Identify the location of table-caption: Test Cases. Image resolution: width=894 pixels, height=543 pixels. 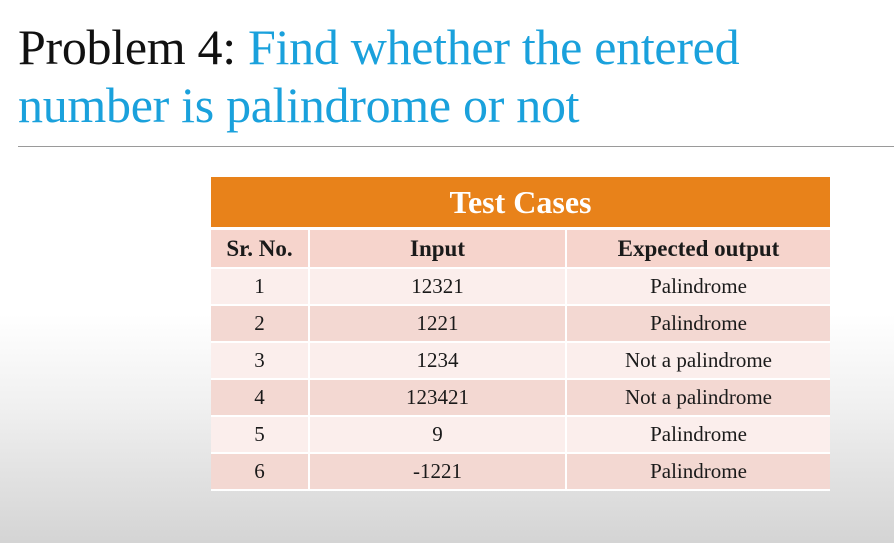
(520, 203).